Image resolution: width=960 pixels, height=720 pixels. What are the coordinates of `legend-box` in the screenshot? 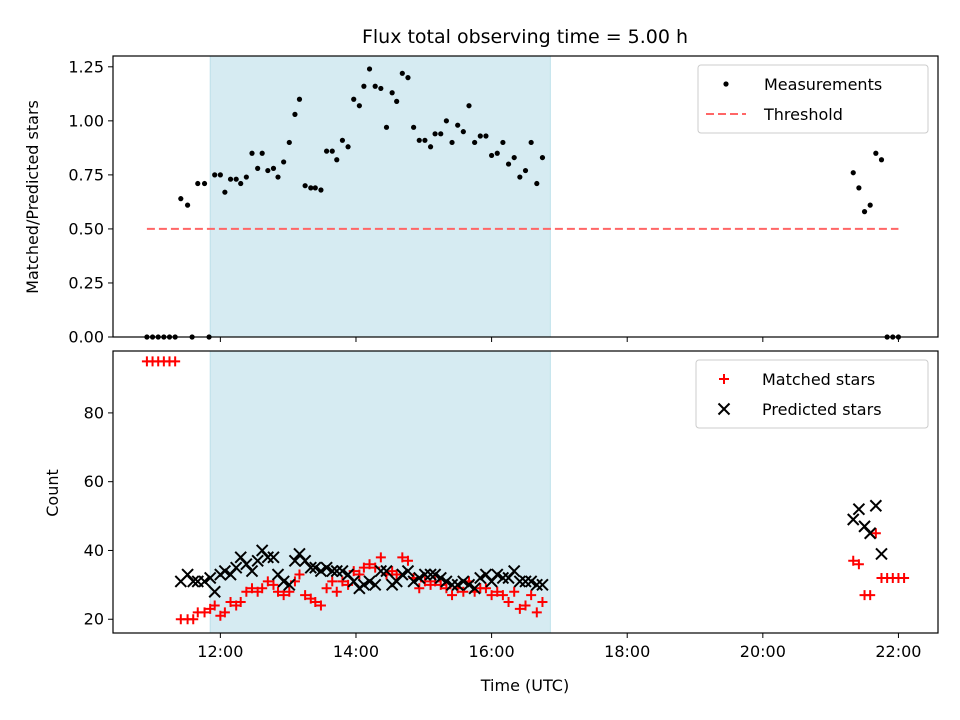 It's located at (812, 394).